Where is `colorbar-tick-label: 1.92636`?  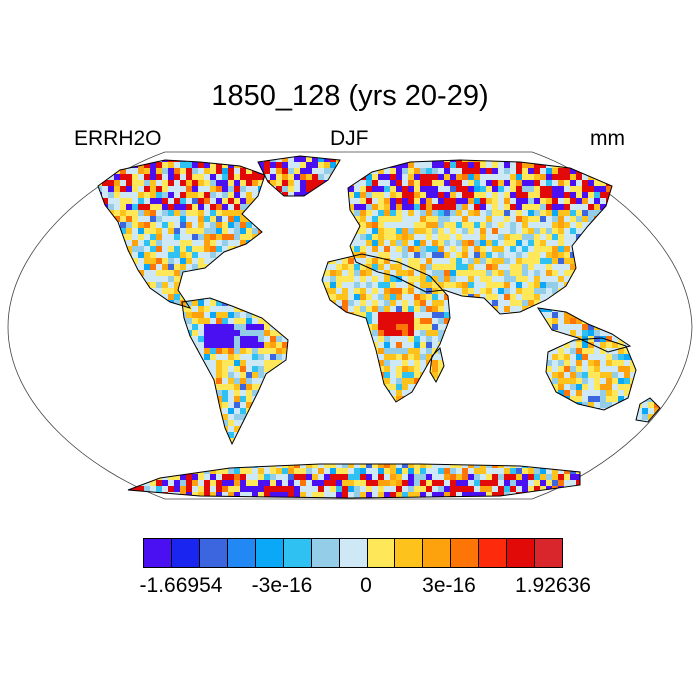
colorbar-tick-label: 1.92636 is located at coordinates (553, 585).